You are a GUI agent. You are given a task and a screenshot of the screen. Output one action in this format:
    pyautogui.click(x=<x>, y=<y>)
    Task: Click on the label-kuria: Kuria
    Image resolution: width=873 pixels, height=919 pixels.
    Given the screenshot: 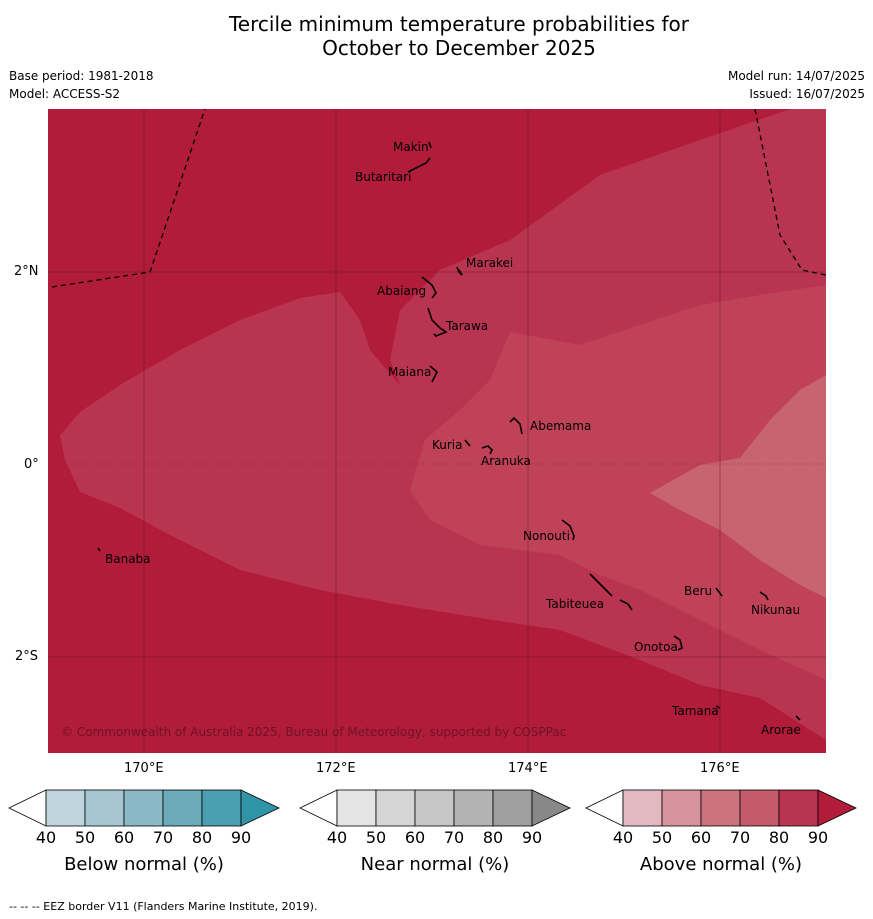 What is the action you would take?
    pyautogui.click(x=447, y=445)
    